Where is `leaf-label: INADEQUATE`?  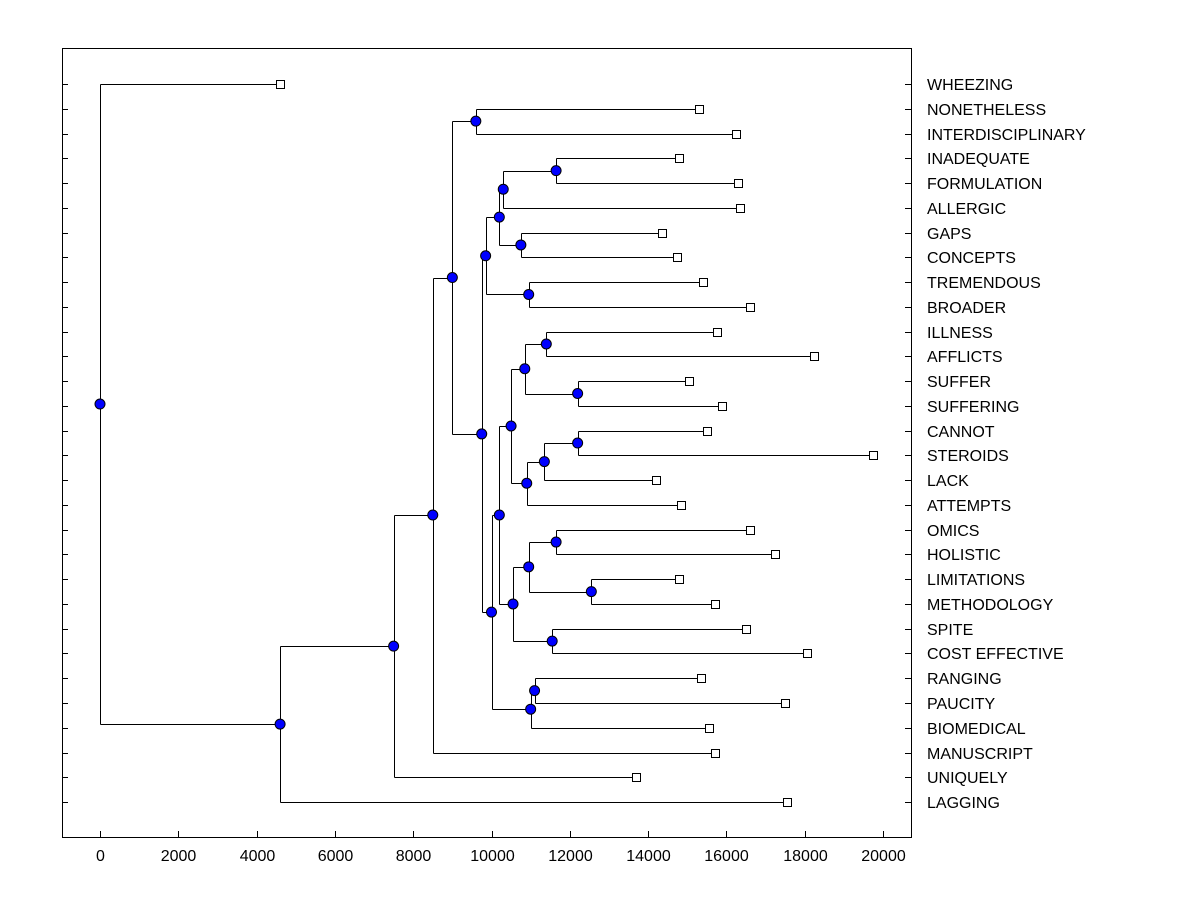
leaf-label: INADEQUATE is located at coordinates (978, 159).